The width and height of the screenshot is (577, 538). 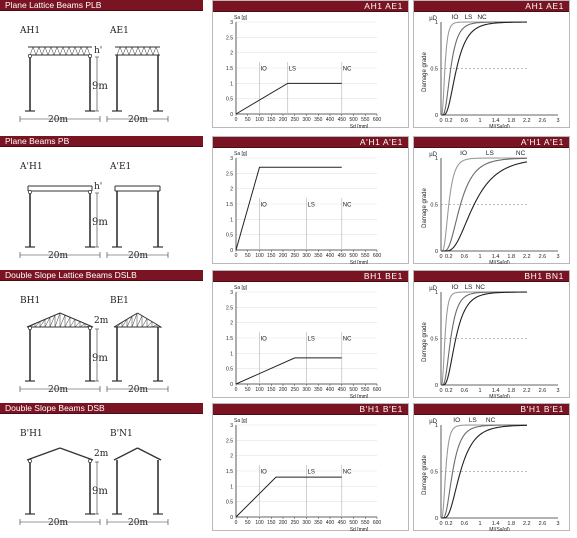 What do you see at coordinates (306, 120) in the screenshot?
I see `x-tick-label: 300` at bounding box center [306, 120].